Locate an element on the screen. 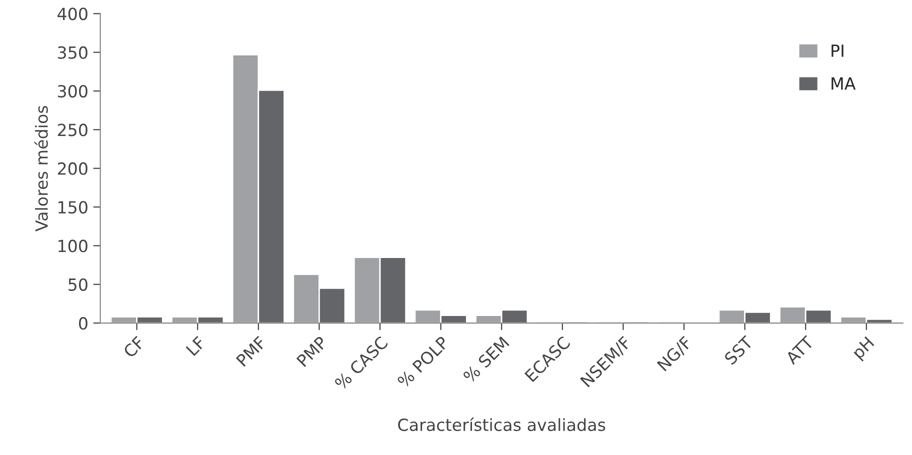 The width and height of the screenshot is (912, 455). y-tick-label: 300 is located at coordinates (73, 91).